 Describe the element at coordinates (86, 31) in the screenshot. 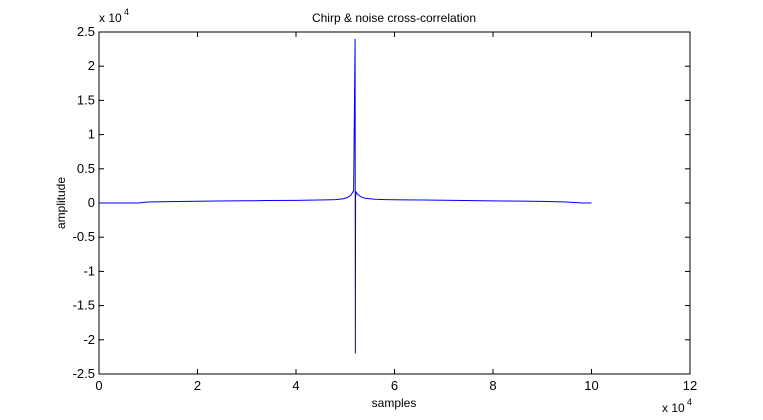

I see `y-tick-label: 2.5` at that location.